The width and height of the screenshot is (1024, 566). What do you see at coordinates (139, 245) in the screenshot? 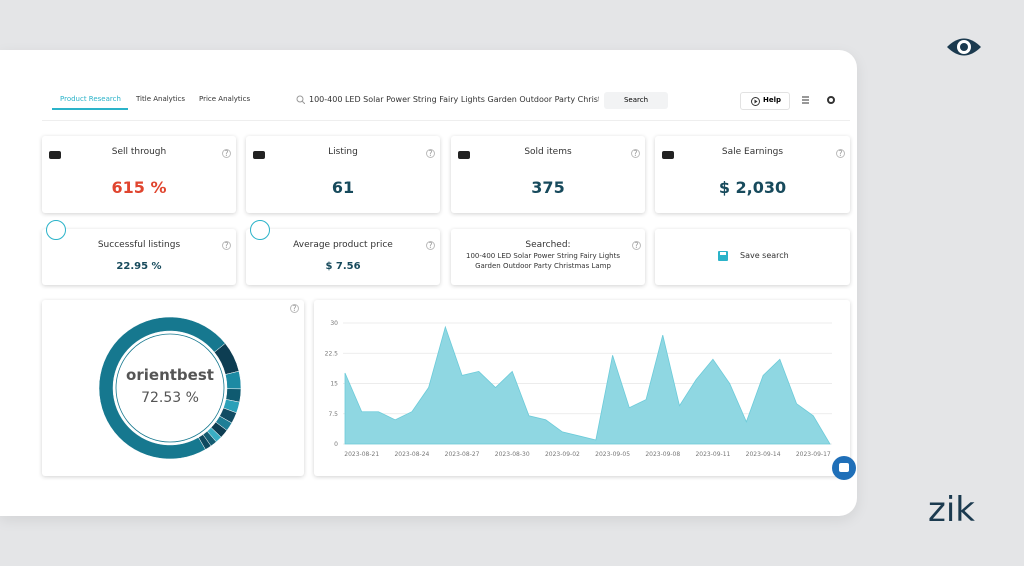
I see `stat-label: Successful listings` at bounding box center [139, 245].